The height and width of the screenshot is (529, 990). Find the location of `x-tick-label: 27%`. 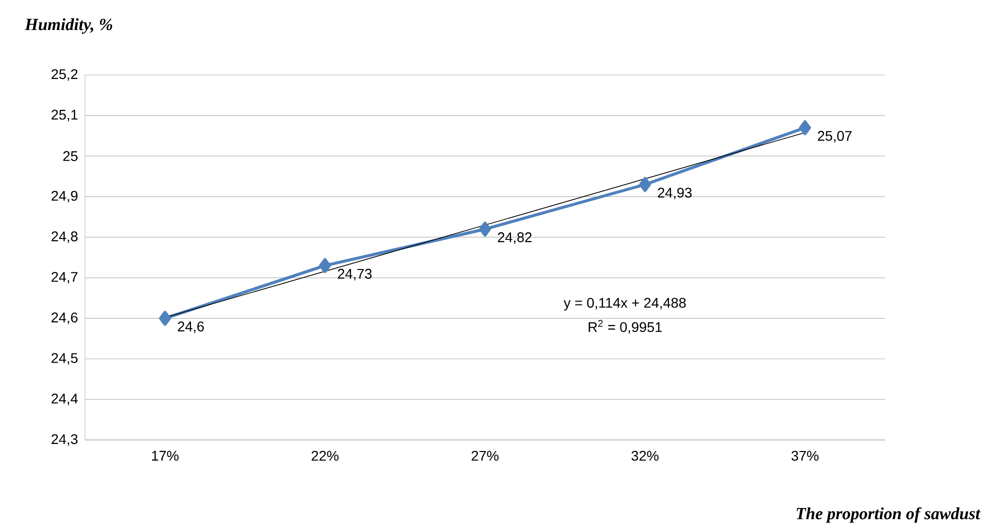

x-tick-label: 27% is located at coordinates (485, 455).